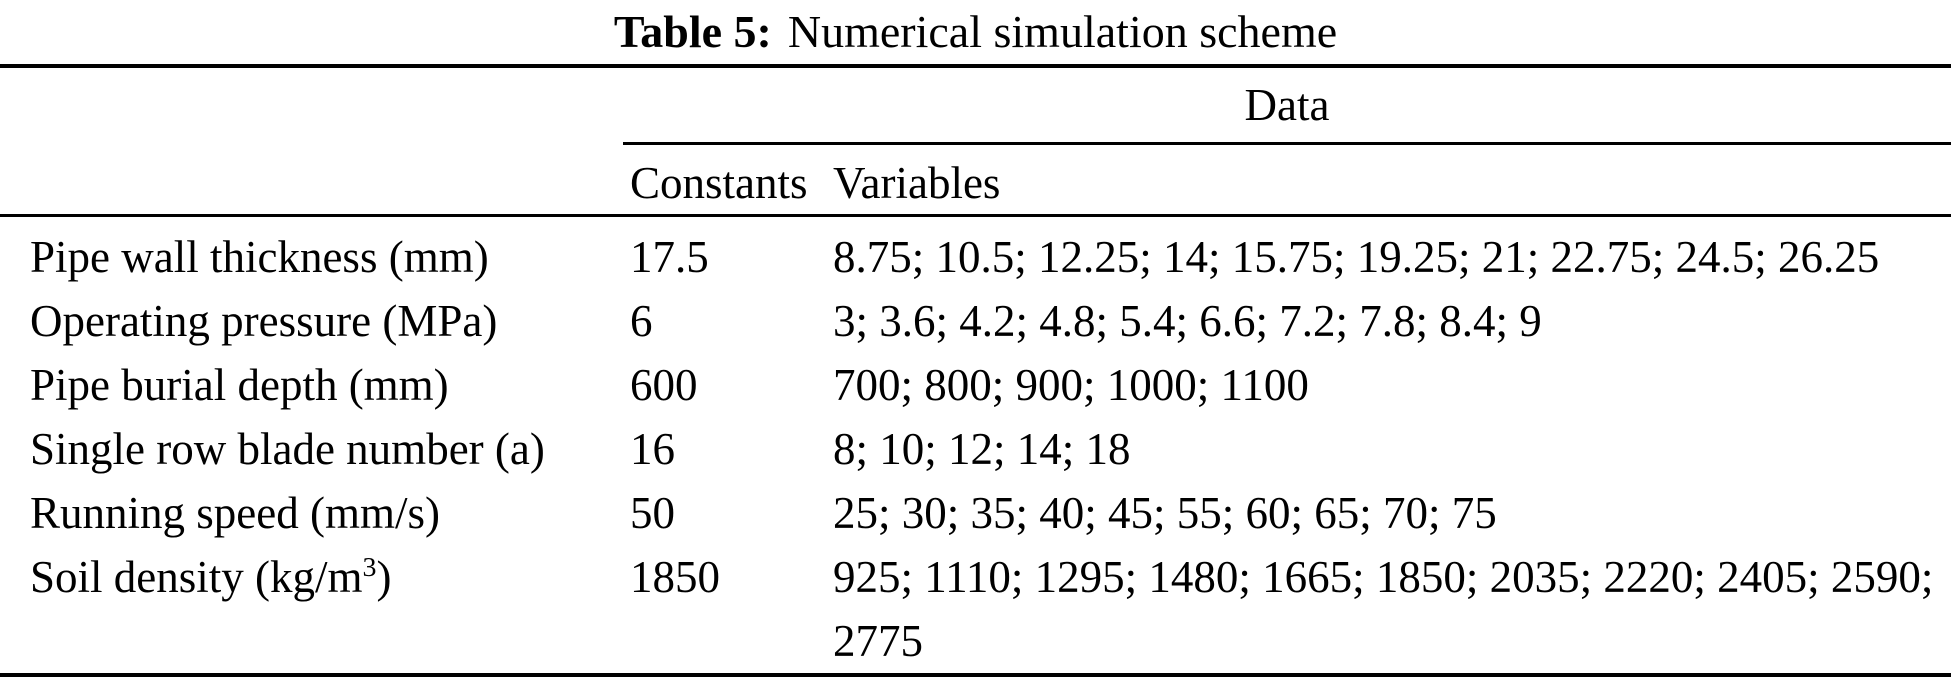 Image resolution: width=1951 pixels, height=680 pixels. I want to click on parameter-cell: Operating pressure (MPa), so click(315, 321).